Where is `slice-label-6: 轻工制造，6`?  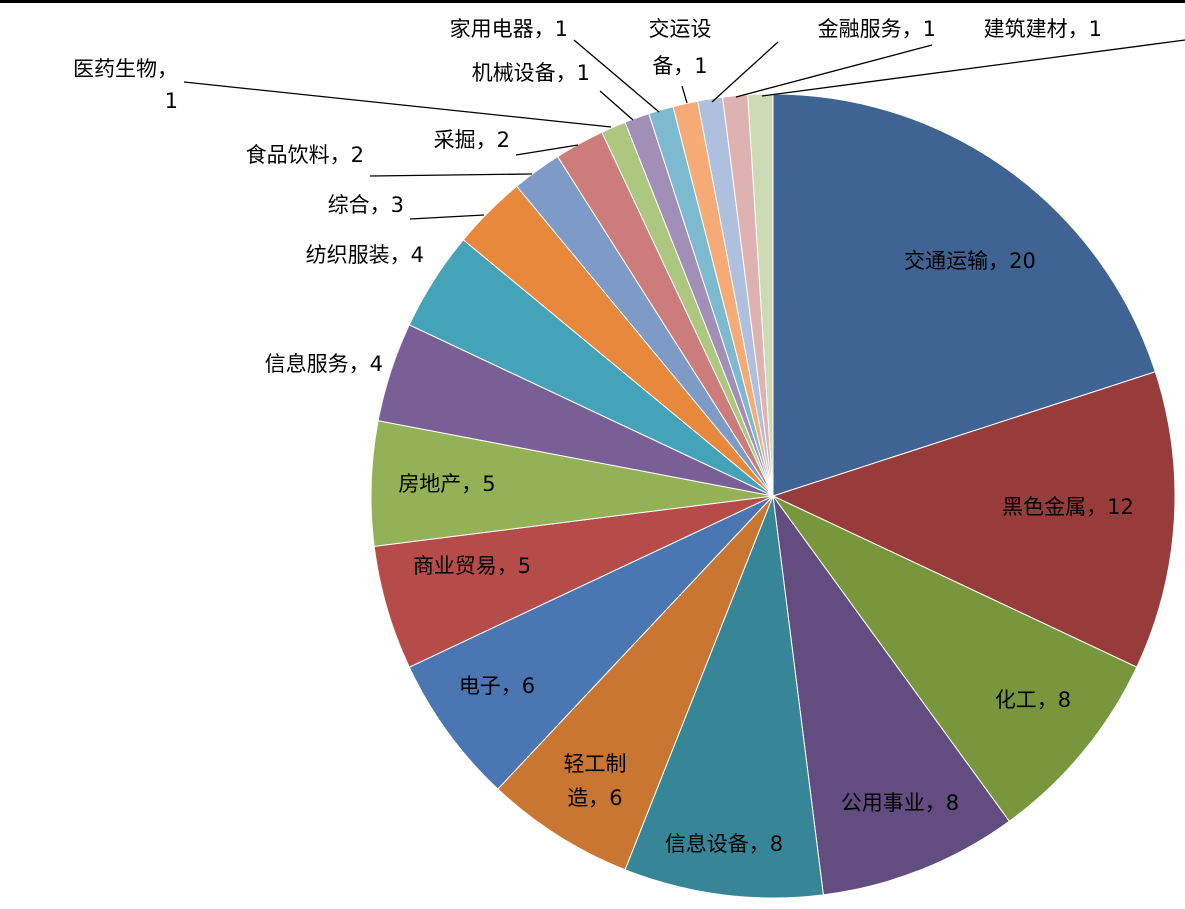 slice-label-6: 轻工制造，6 is located at coordinates (595, 781).